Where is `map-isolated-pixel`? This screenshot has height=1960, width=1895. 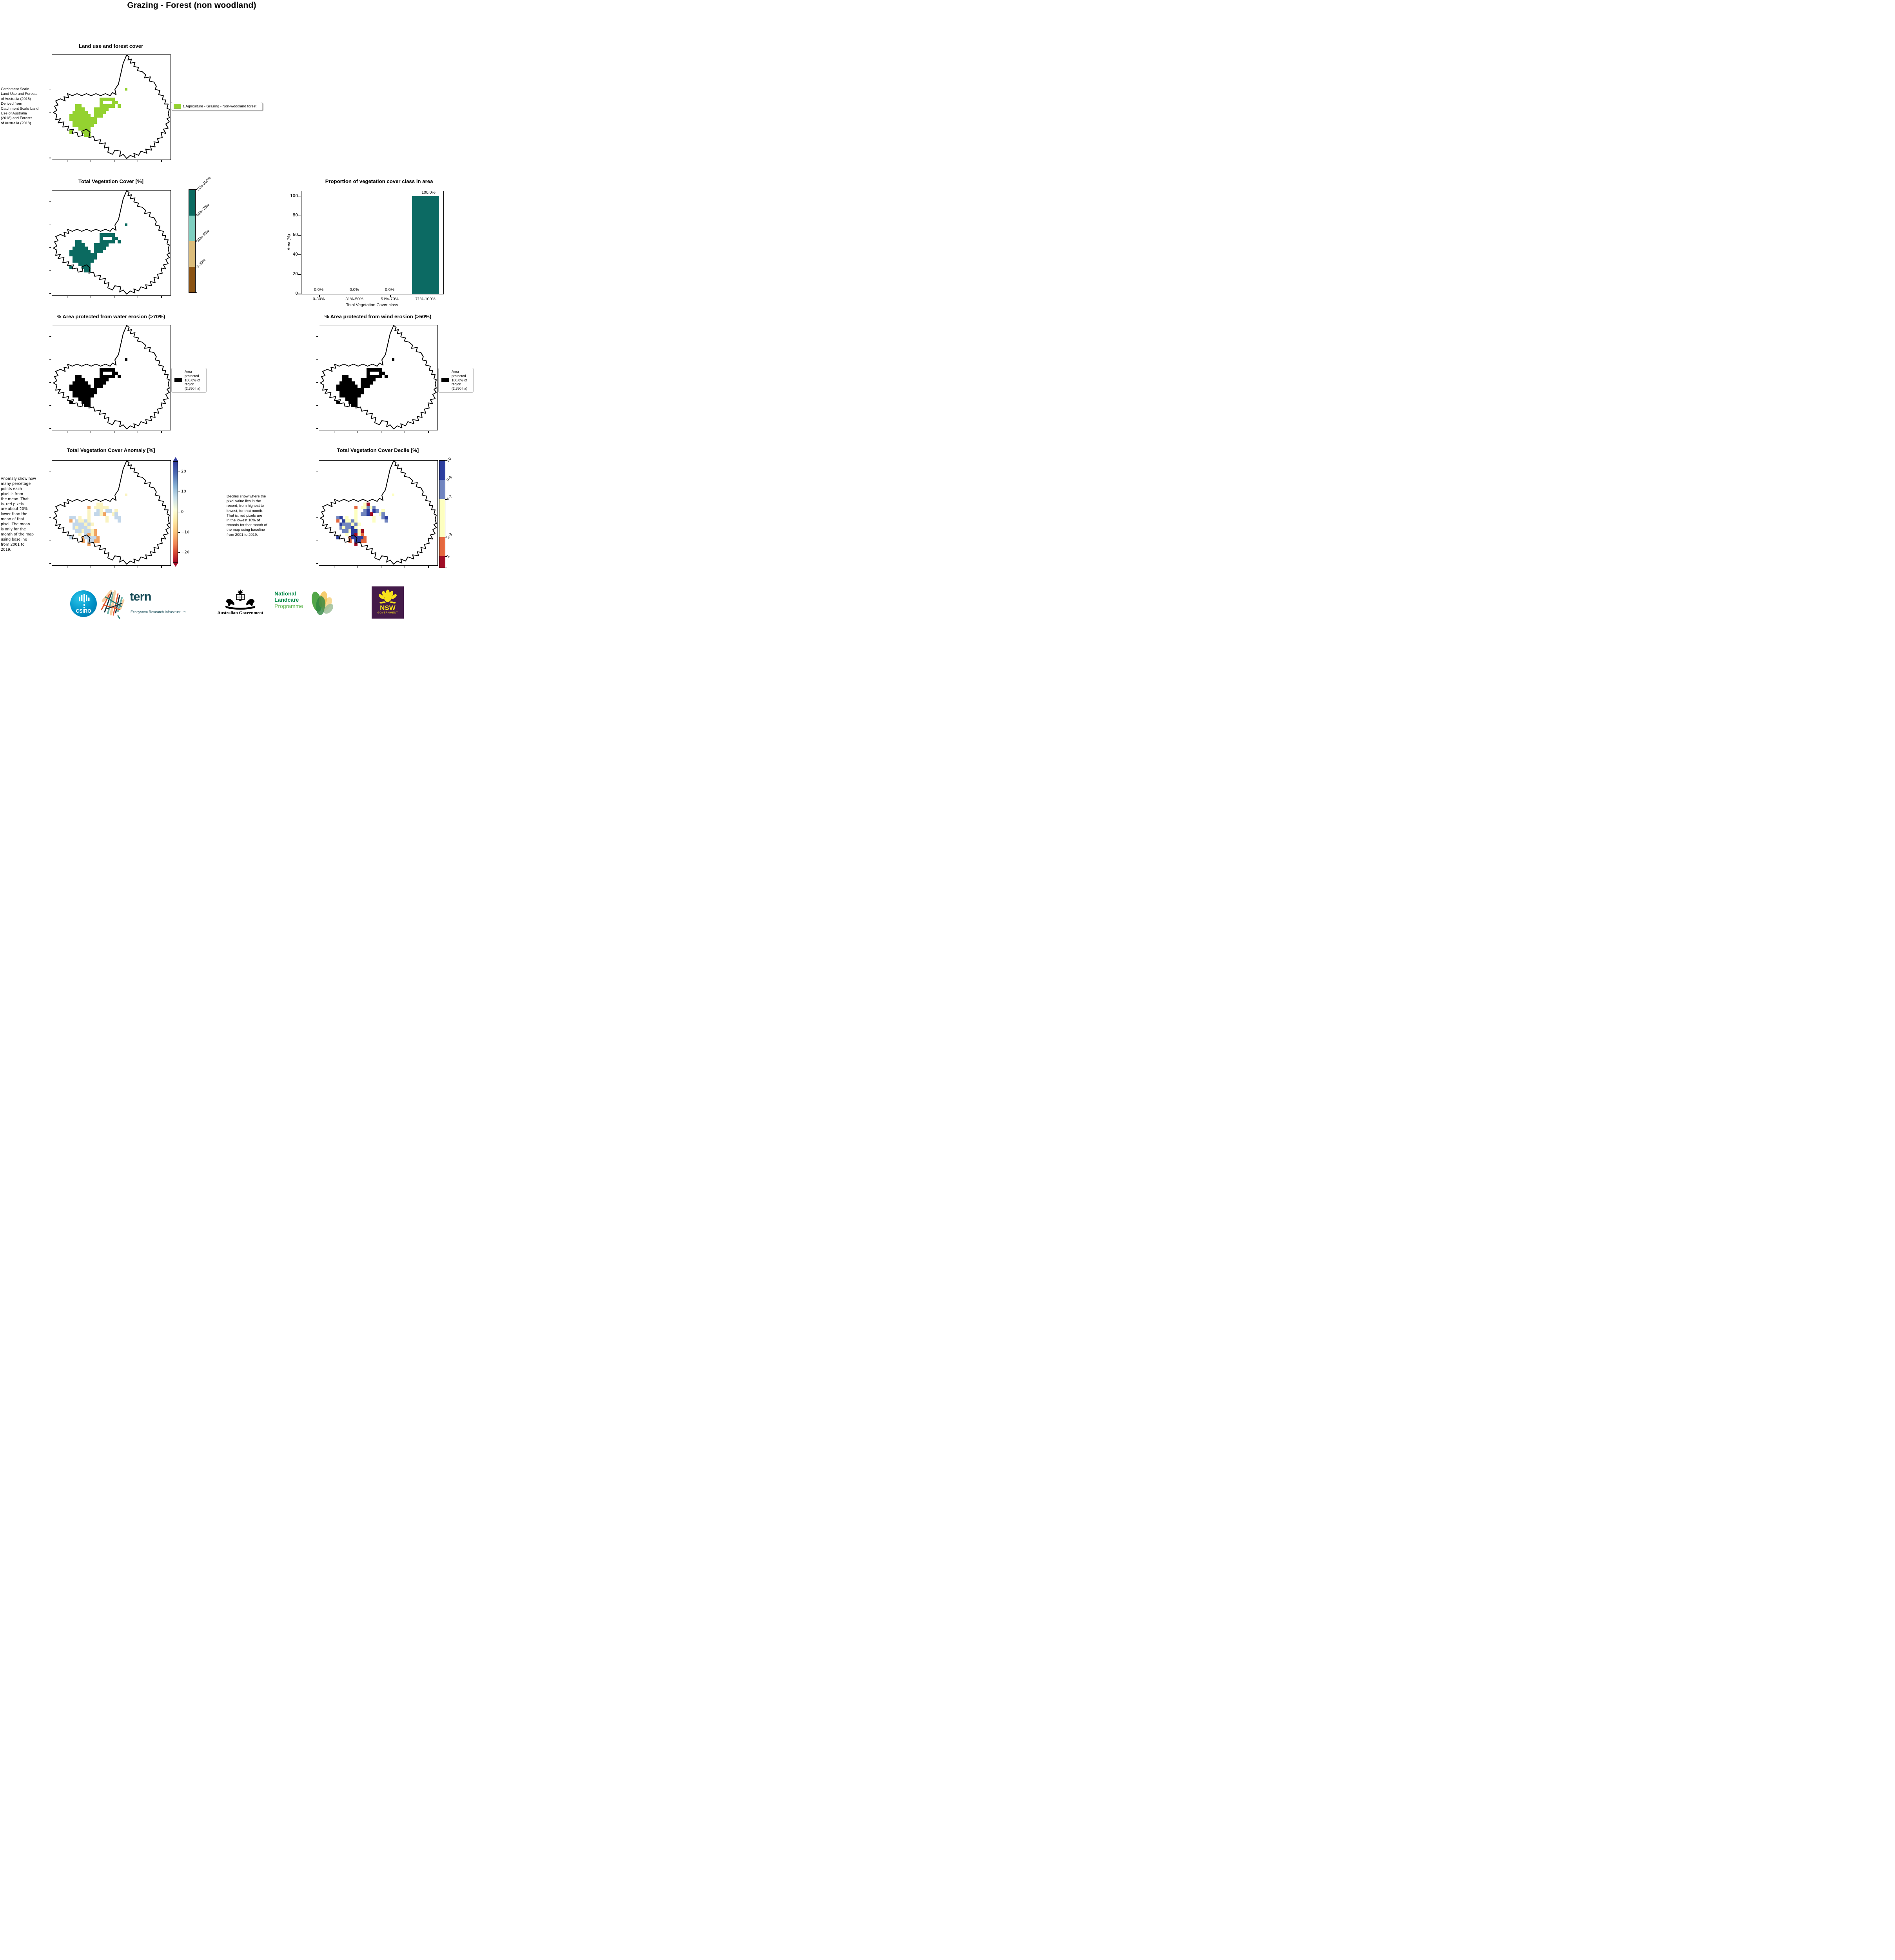
map-isolated-pixel is located at coordinates (126, 225).